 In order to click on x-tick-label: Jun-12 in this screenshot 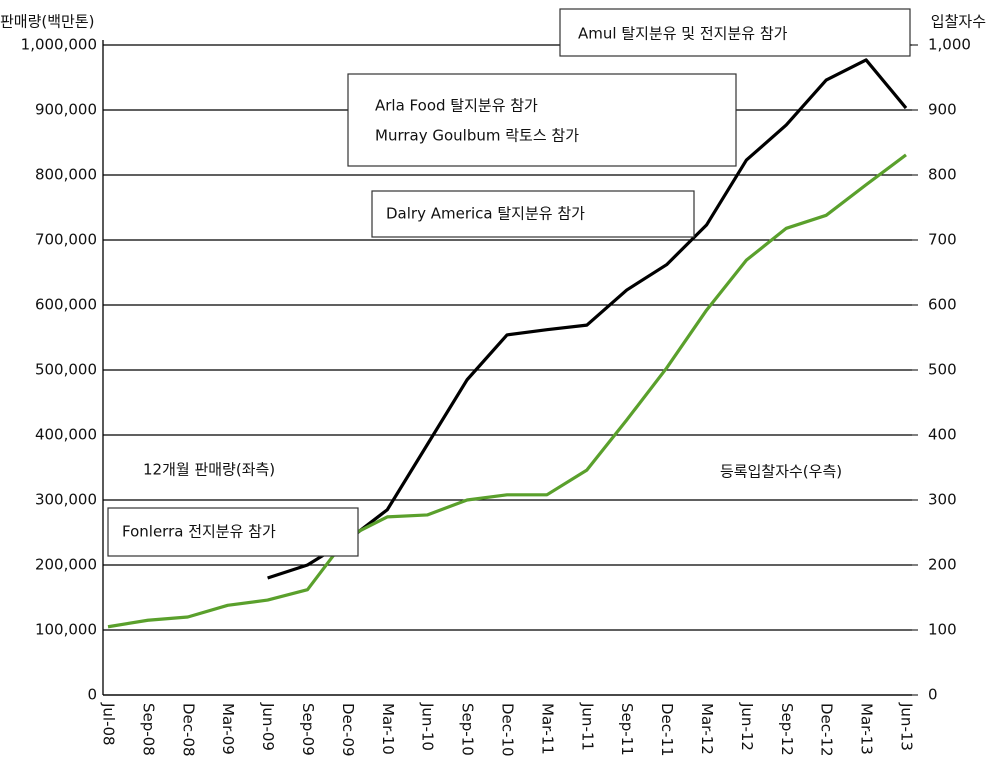, I will do `click(747, 726)`.